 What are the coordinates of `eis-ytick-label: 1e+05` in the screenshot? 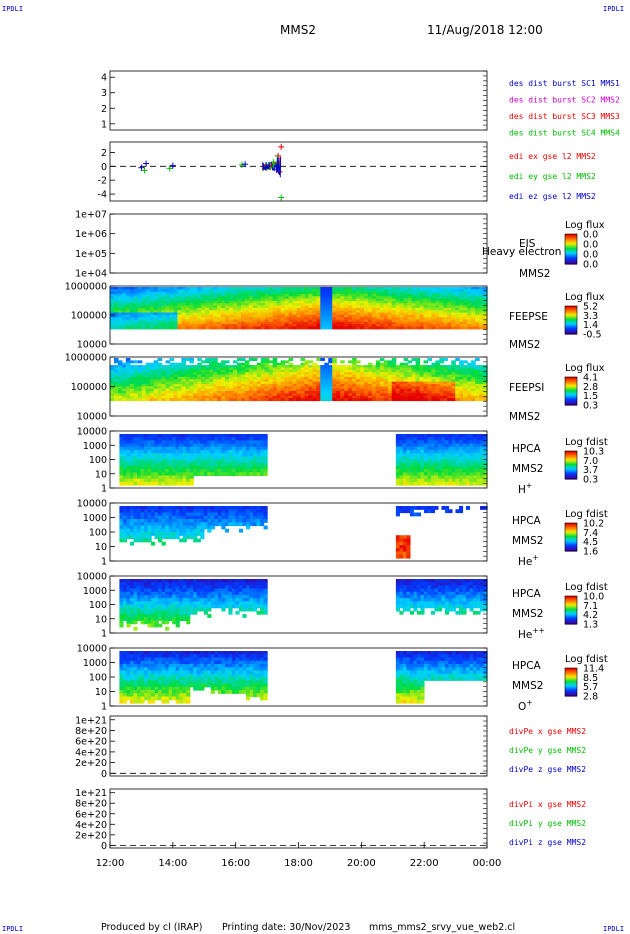 It's located at (91, 254).